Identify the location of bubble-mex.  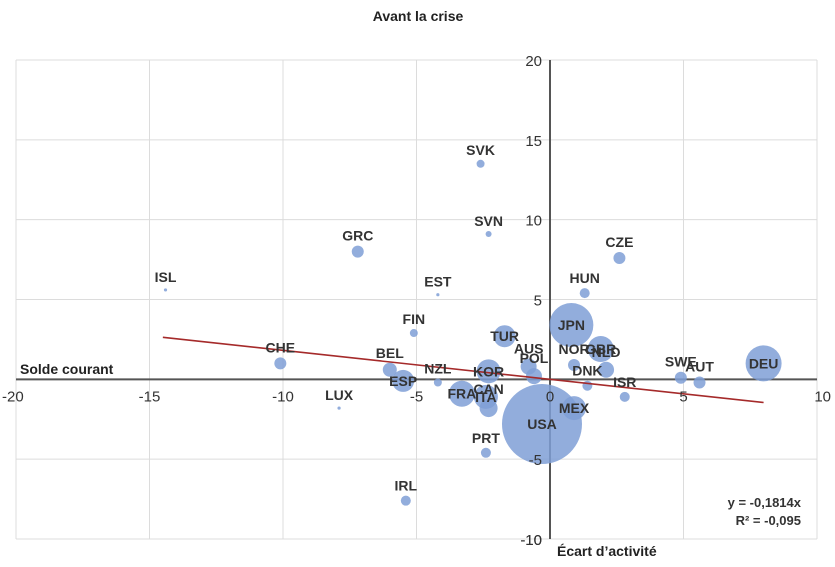
(574, 408).